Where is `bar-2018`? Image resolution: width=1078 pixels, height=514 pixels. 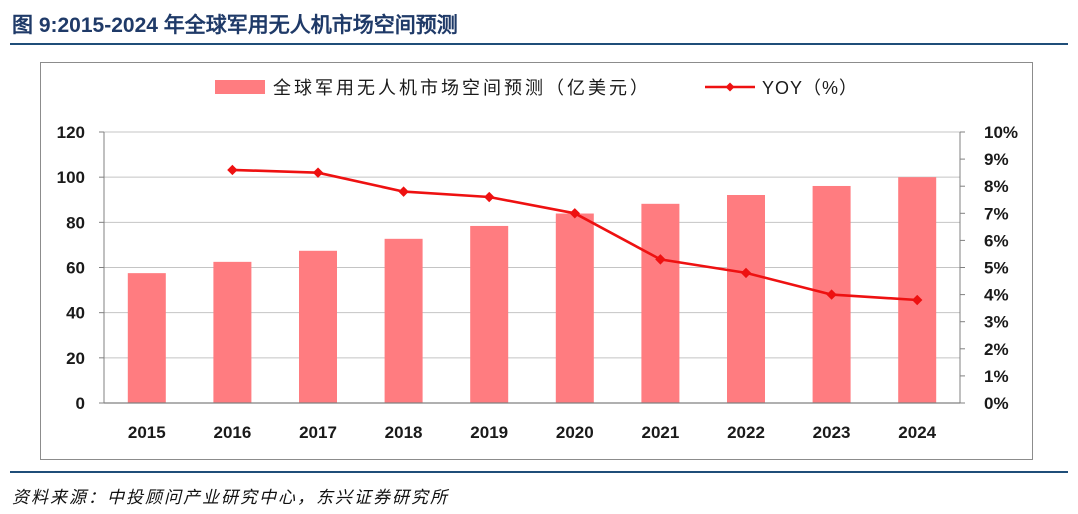
bar-2018 is located at coordinates (403, 320).